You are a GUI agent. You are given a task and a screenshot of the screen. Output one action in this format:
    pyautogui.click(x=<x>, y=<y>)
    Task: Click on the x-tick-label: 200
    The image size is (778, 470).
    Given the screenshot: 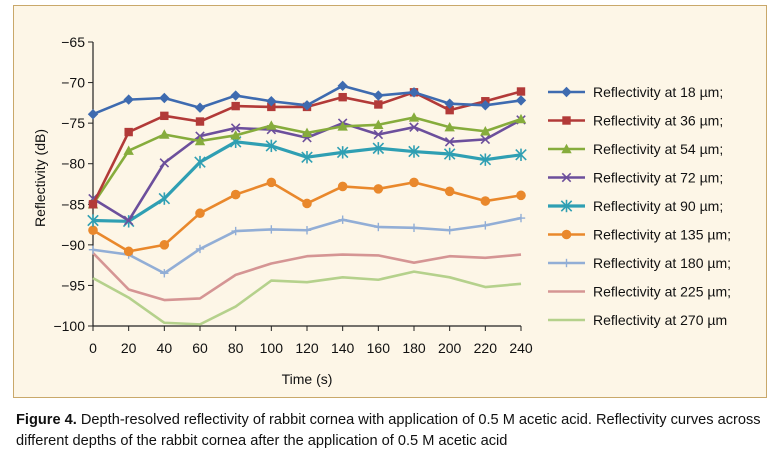 What is the action you would take?
    pyautogui.click(x=450, y=348)
    